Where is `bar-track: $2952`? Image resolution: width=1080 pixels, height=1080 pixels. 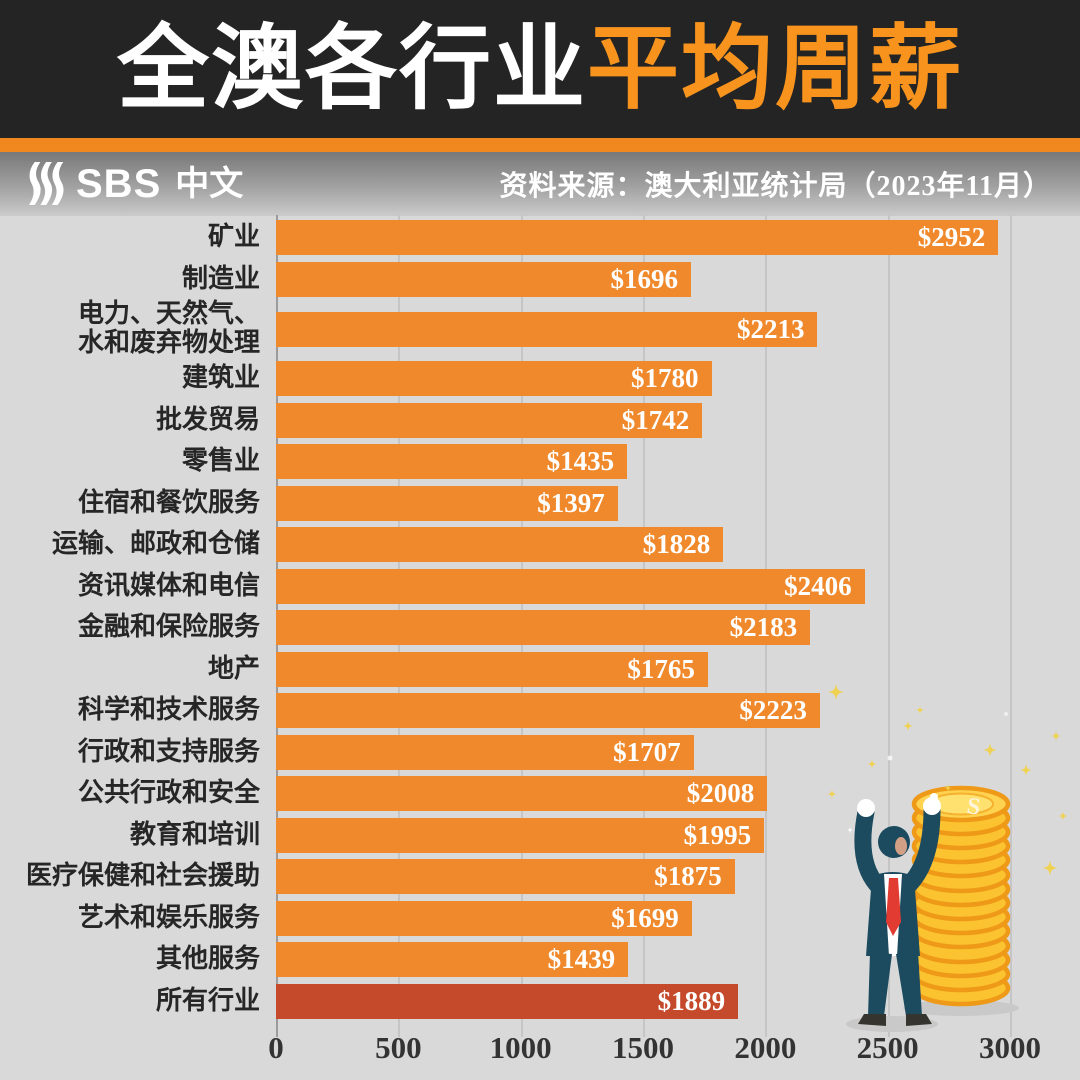
bar-track: $2952 is located at coordinates (643, 238).